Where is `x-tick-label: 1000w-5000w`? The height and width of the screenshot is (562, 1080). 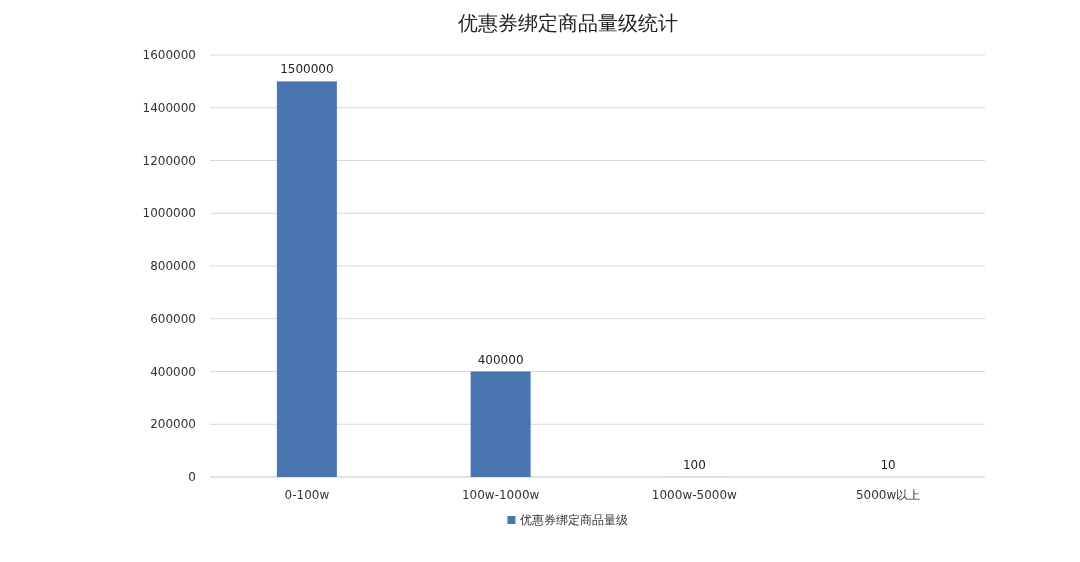
x-tick-label: 1000w-5000w is located at coordinates (694, 495).